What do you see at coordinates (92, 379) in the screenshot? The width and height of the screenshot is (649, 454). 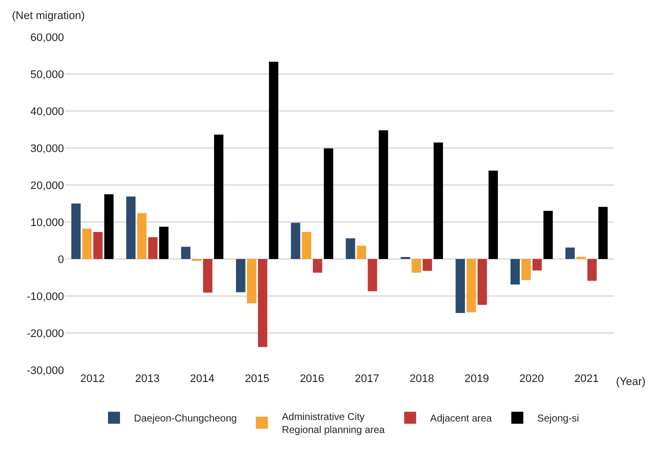 I see `x-tick-label: 2012` at bounding box center [92, 379].